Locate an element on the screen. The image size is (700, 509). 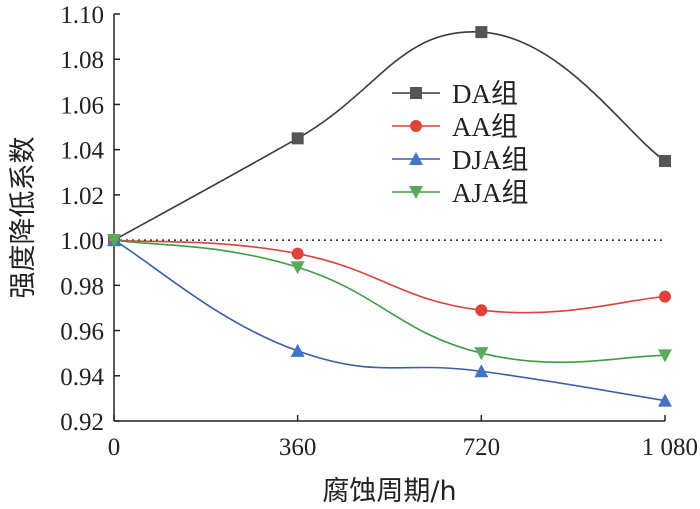
x-ticks: 0 360 720 1 080 is located at coordinates (403, 438).